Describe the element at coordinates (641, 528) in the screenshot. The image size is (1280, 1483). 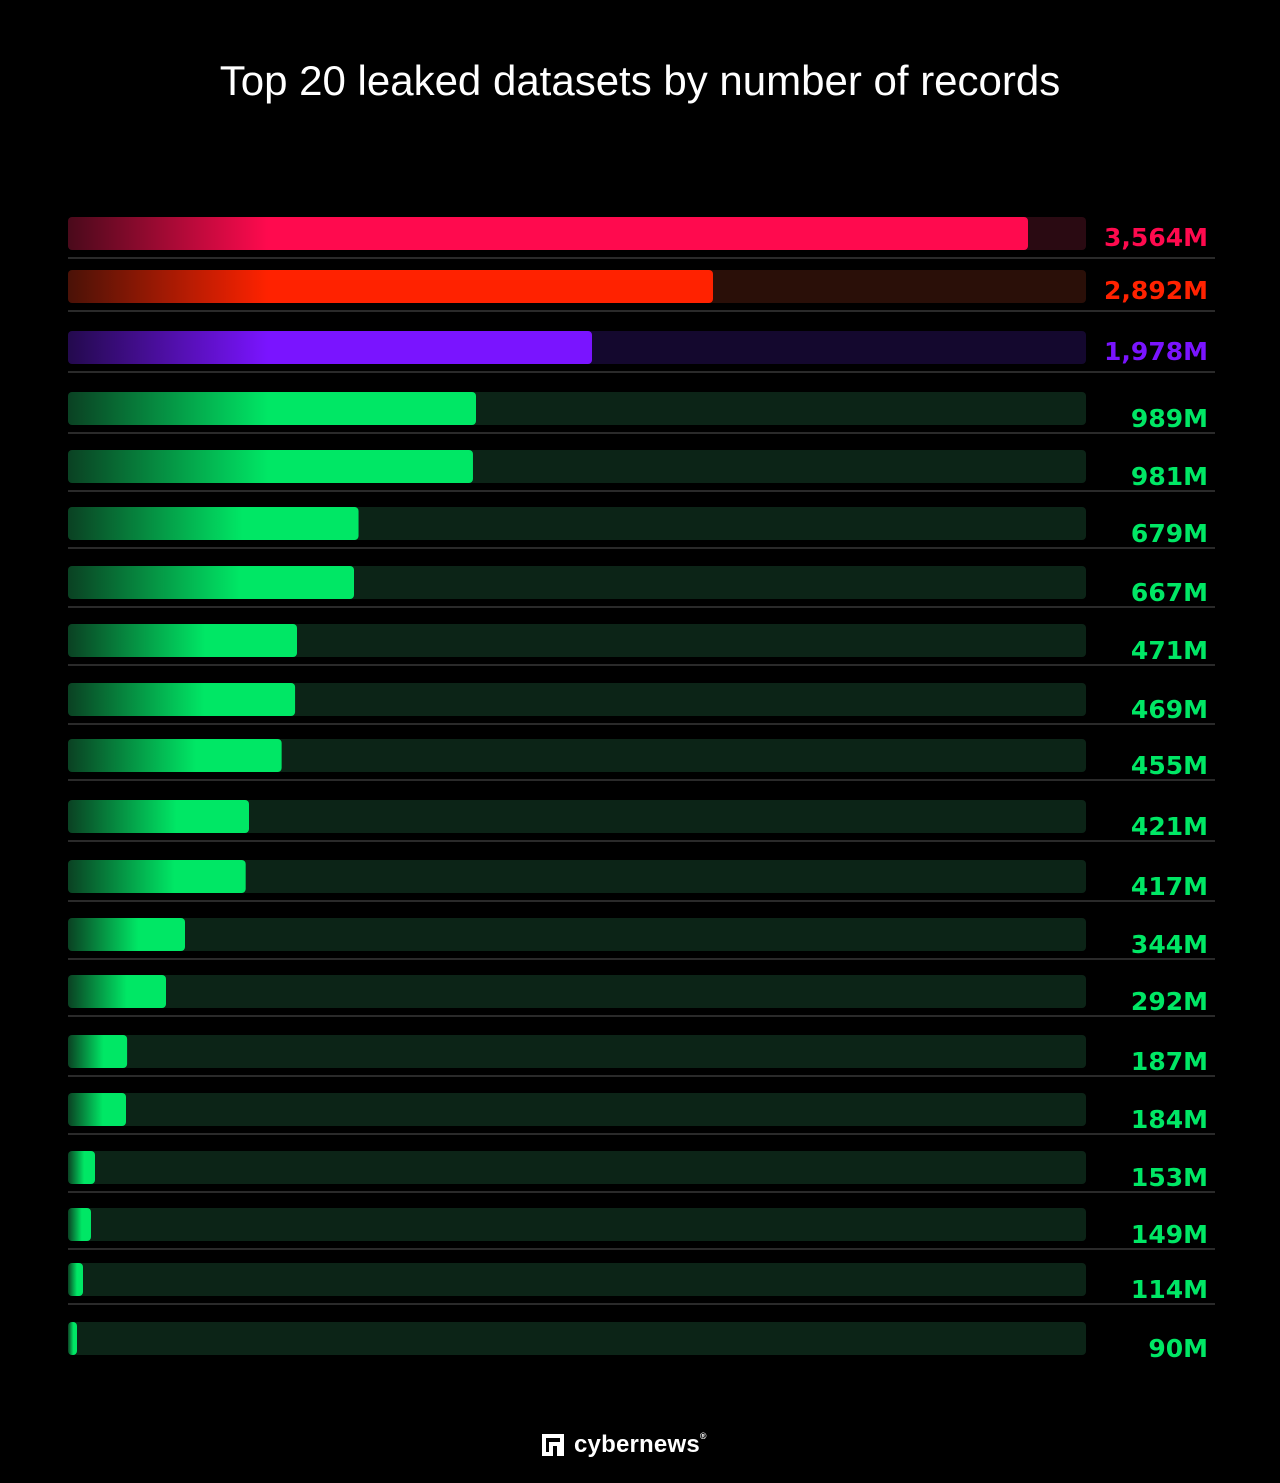
I see `bar-row: 679M` at that location.